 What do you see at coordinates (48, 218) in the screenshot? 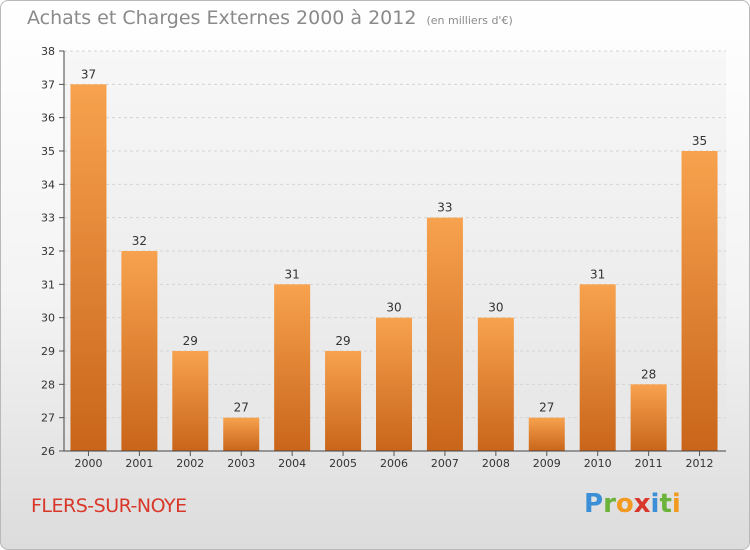
I see `y-tick-label: 33` at bounding box center [48, 218].